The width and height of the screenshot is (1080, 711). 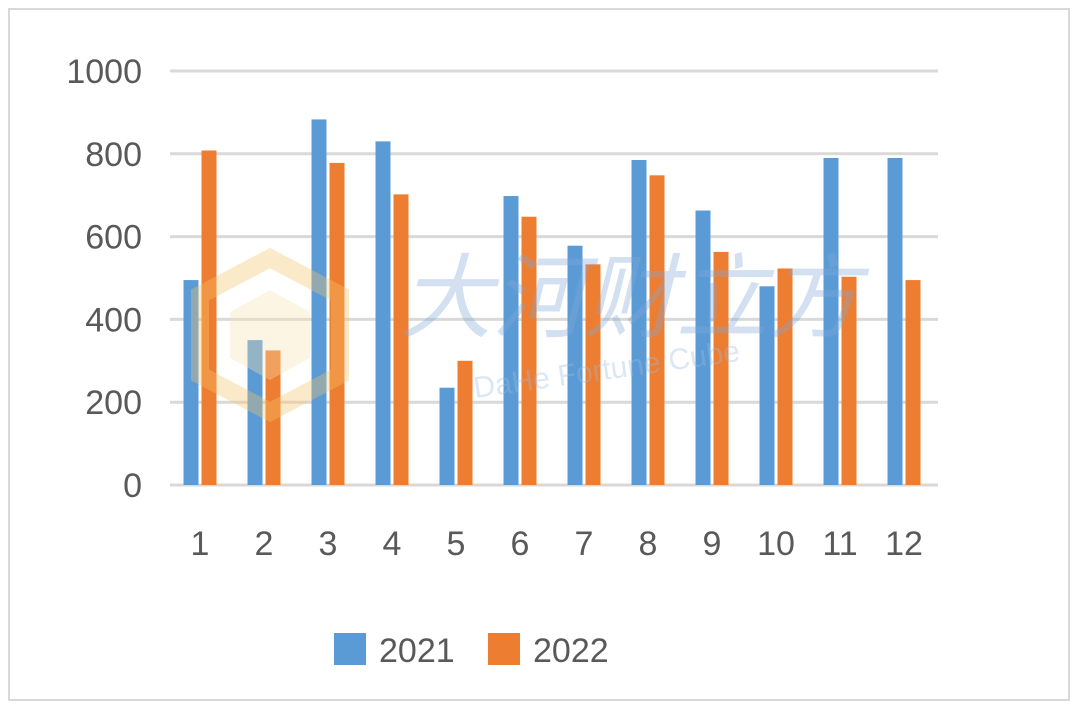 What do you see at coordinates (557, 544) in the screenshot?
I see `x-axis-ticks: 1 2 3 4 5 6 7 8 9 10 11 12` at bounding box center [557, 544].